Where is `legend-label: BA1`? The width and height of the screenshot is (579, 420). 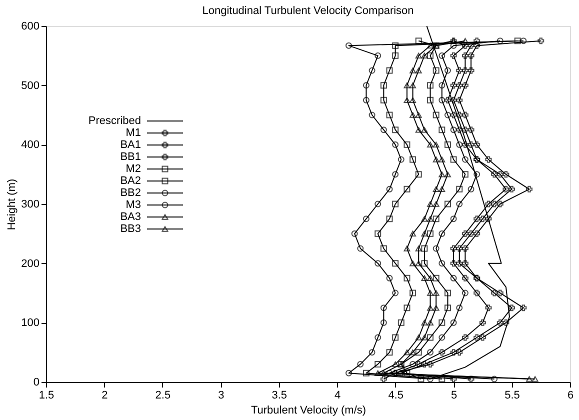 legend-label: BA1 is located at coordinates (130, 145).